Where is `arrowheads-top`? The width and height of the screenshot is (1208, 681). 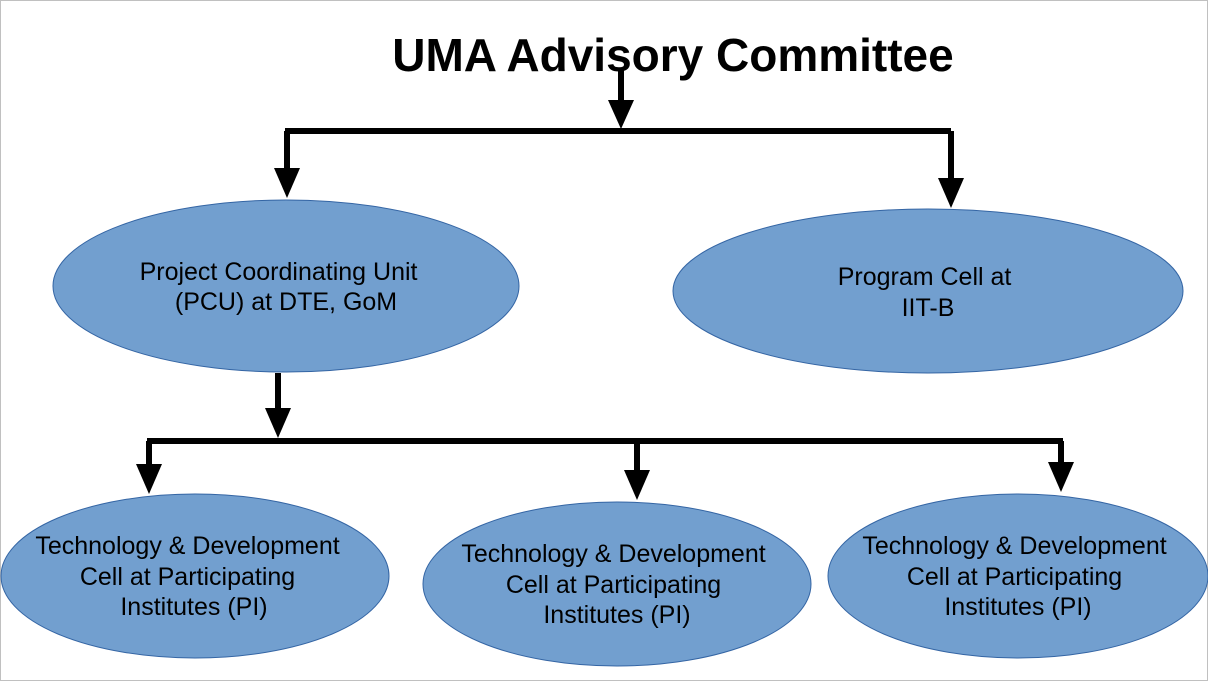
arrowheads-top is located at coordinates (619, 154).